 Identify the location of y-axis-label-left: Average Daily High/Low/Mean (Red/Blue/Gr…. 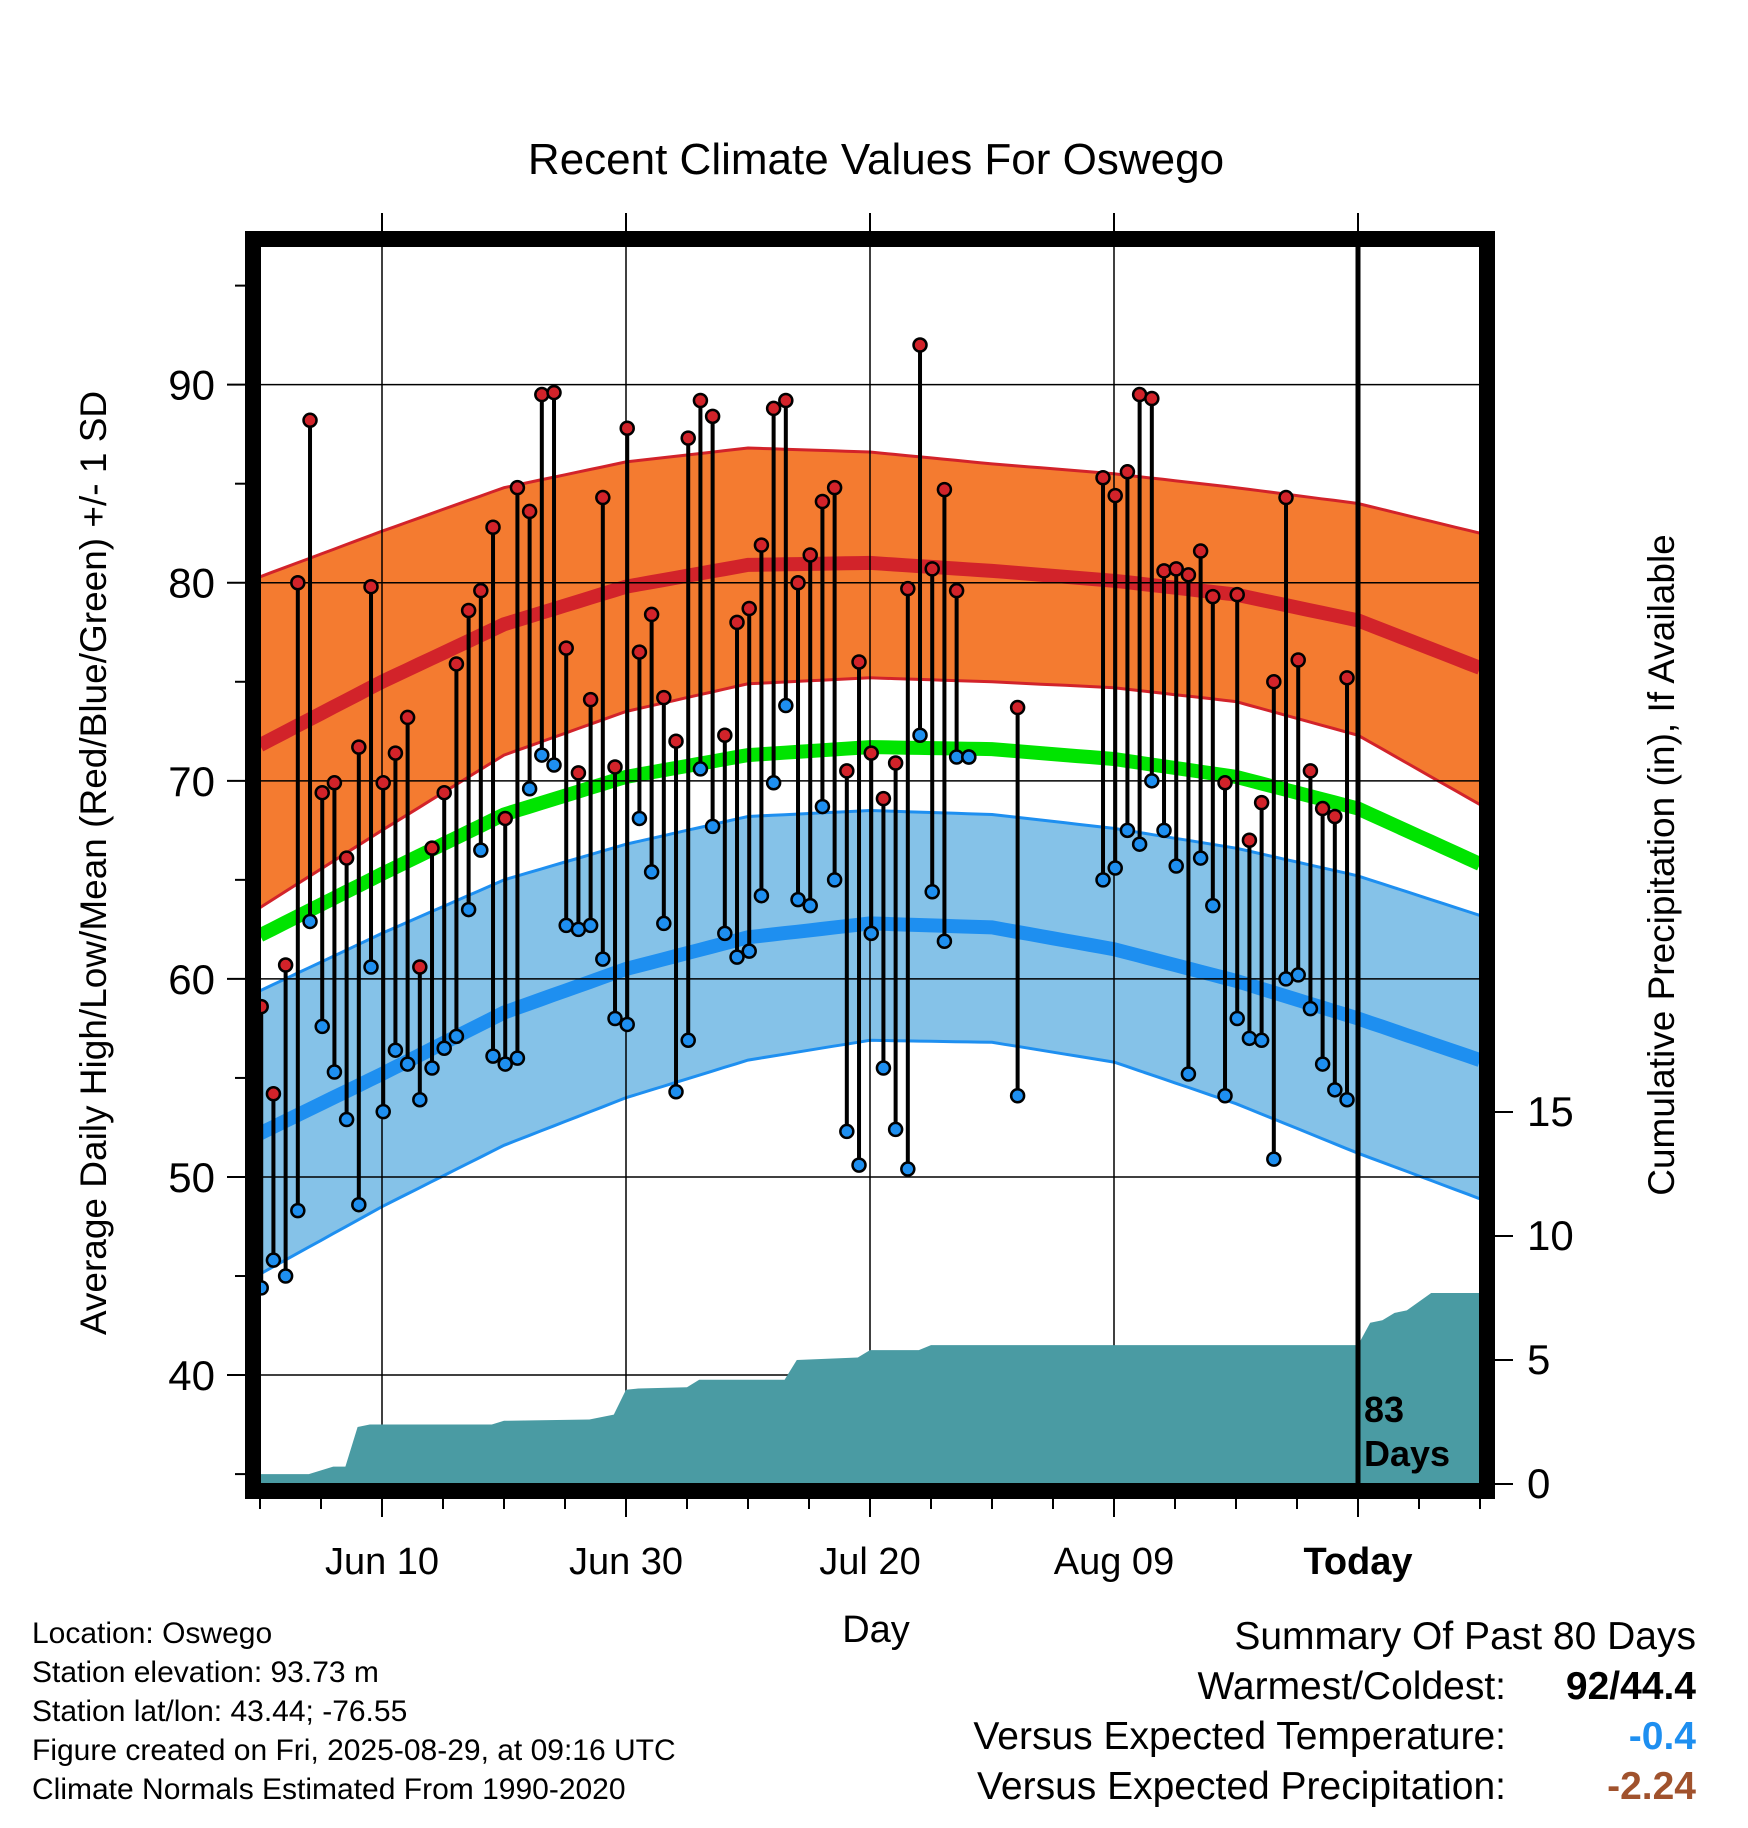
(93, 863).